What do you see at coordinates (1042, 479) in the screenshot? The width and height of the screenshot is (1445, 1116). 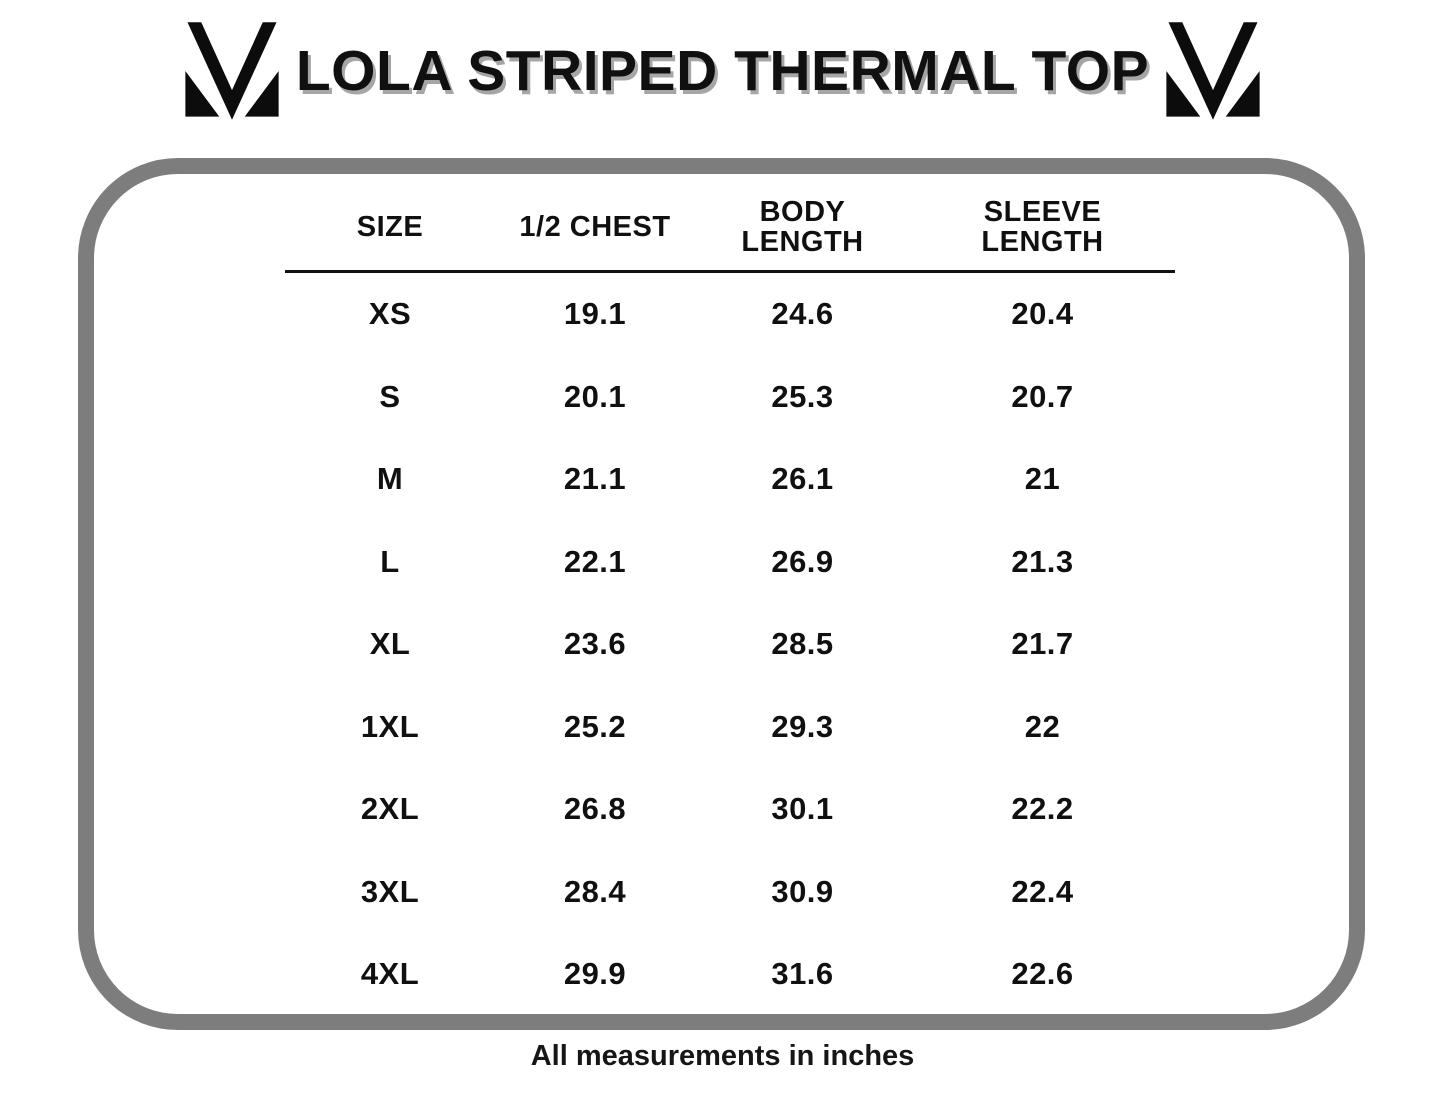 I see `sleeve-length-cell: 21` at bounding box center [1042, 479].